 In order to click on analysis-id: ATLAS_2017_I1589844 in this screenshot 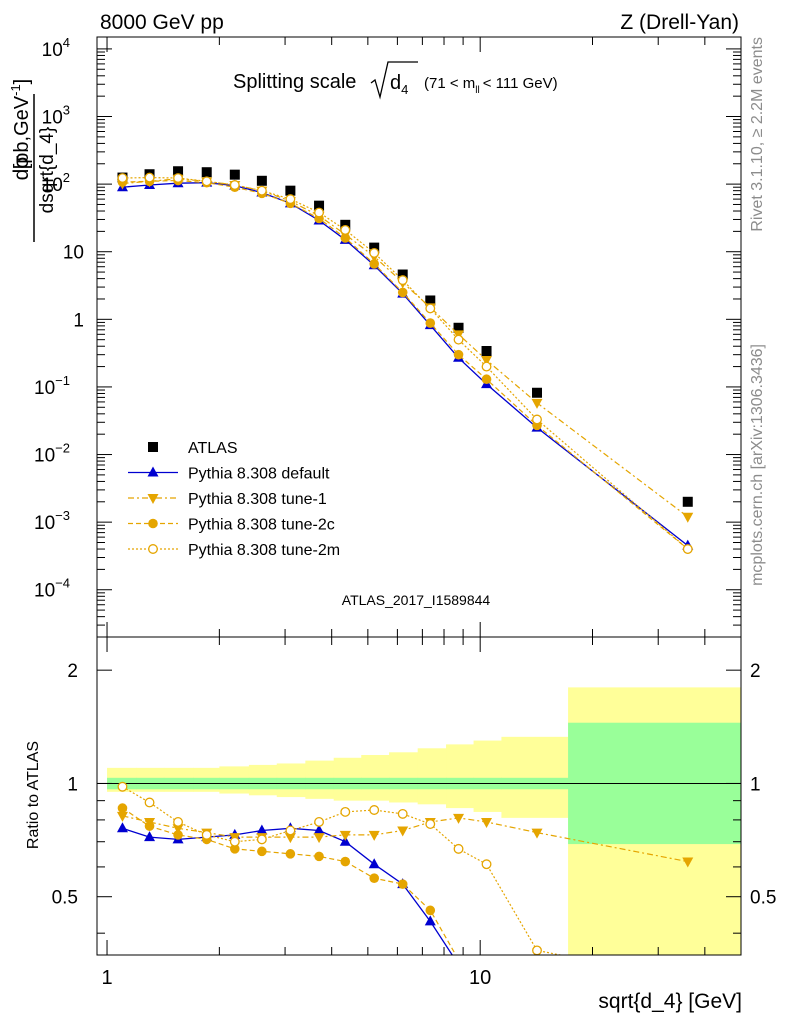, I will do `click(416, 600)`.